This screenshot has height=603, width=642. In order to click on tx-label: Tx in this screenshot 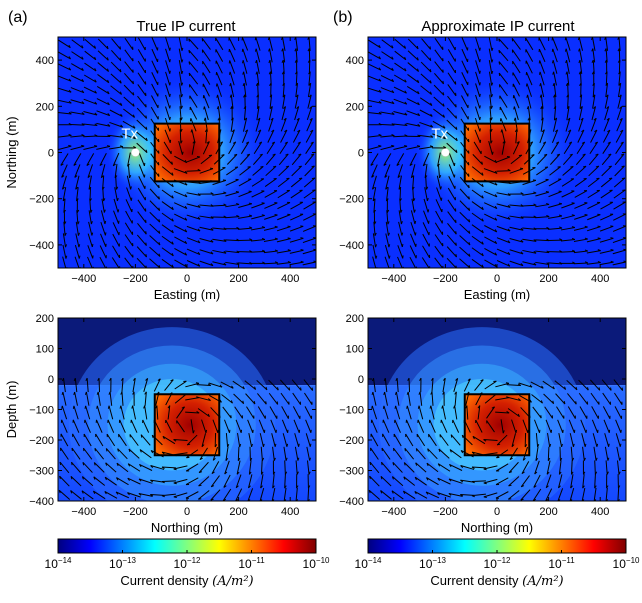, I will do `click(439, 134)`.